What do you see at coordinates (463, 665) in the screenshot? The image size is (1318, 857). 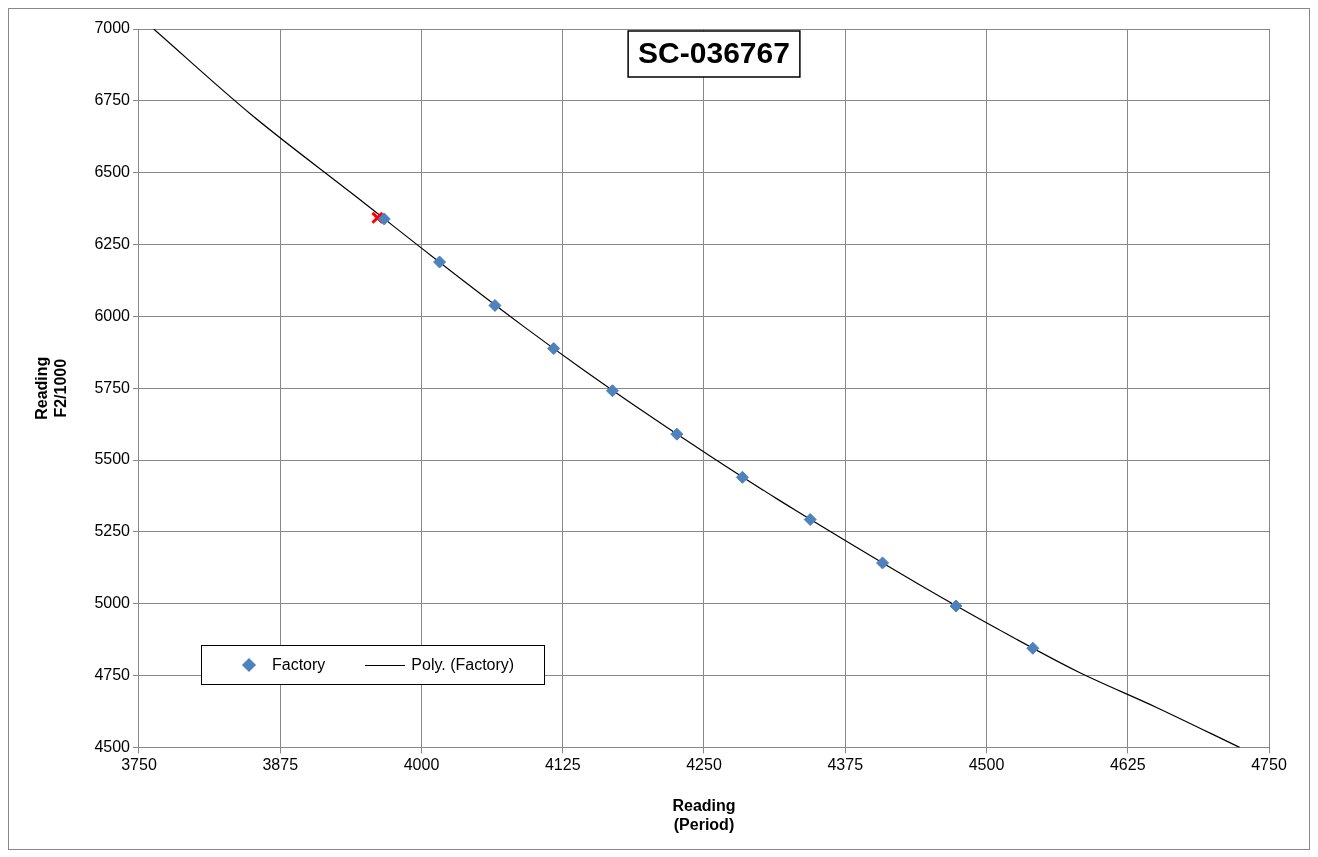 I see `legend-label: Poly. (Factory)` at bounding box center [463, 665].